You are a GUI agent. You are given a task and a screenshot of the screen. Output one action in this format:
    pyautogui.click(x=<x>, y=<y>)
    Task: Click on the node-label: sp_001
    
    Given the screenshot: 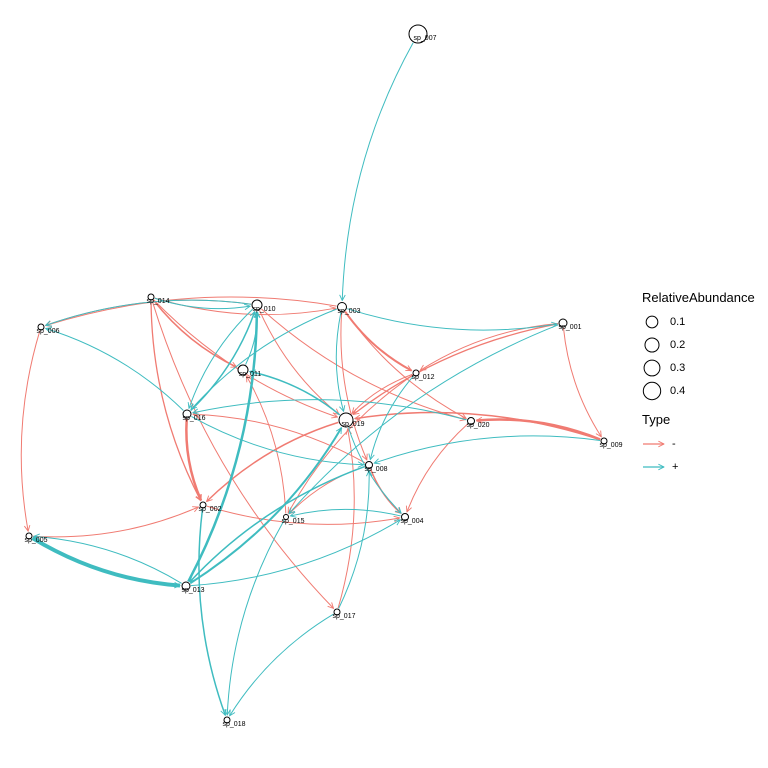 What is the action you would take?
    pyautogui.click(x=570, y=327)
    